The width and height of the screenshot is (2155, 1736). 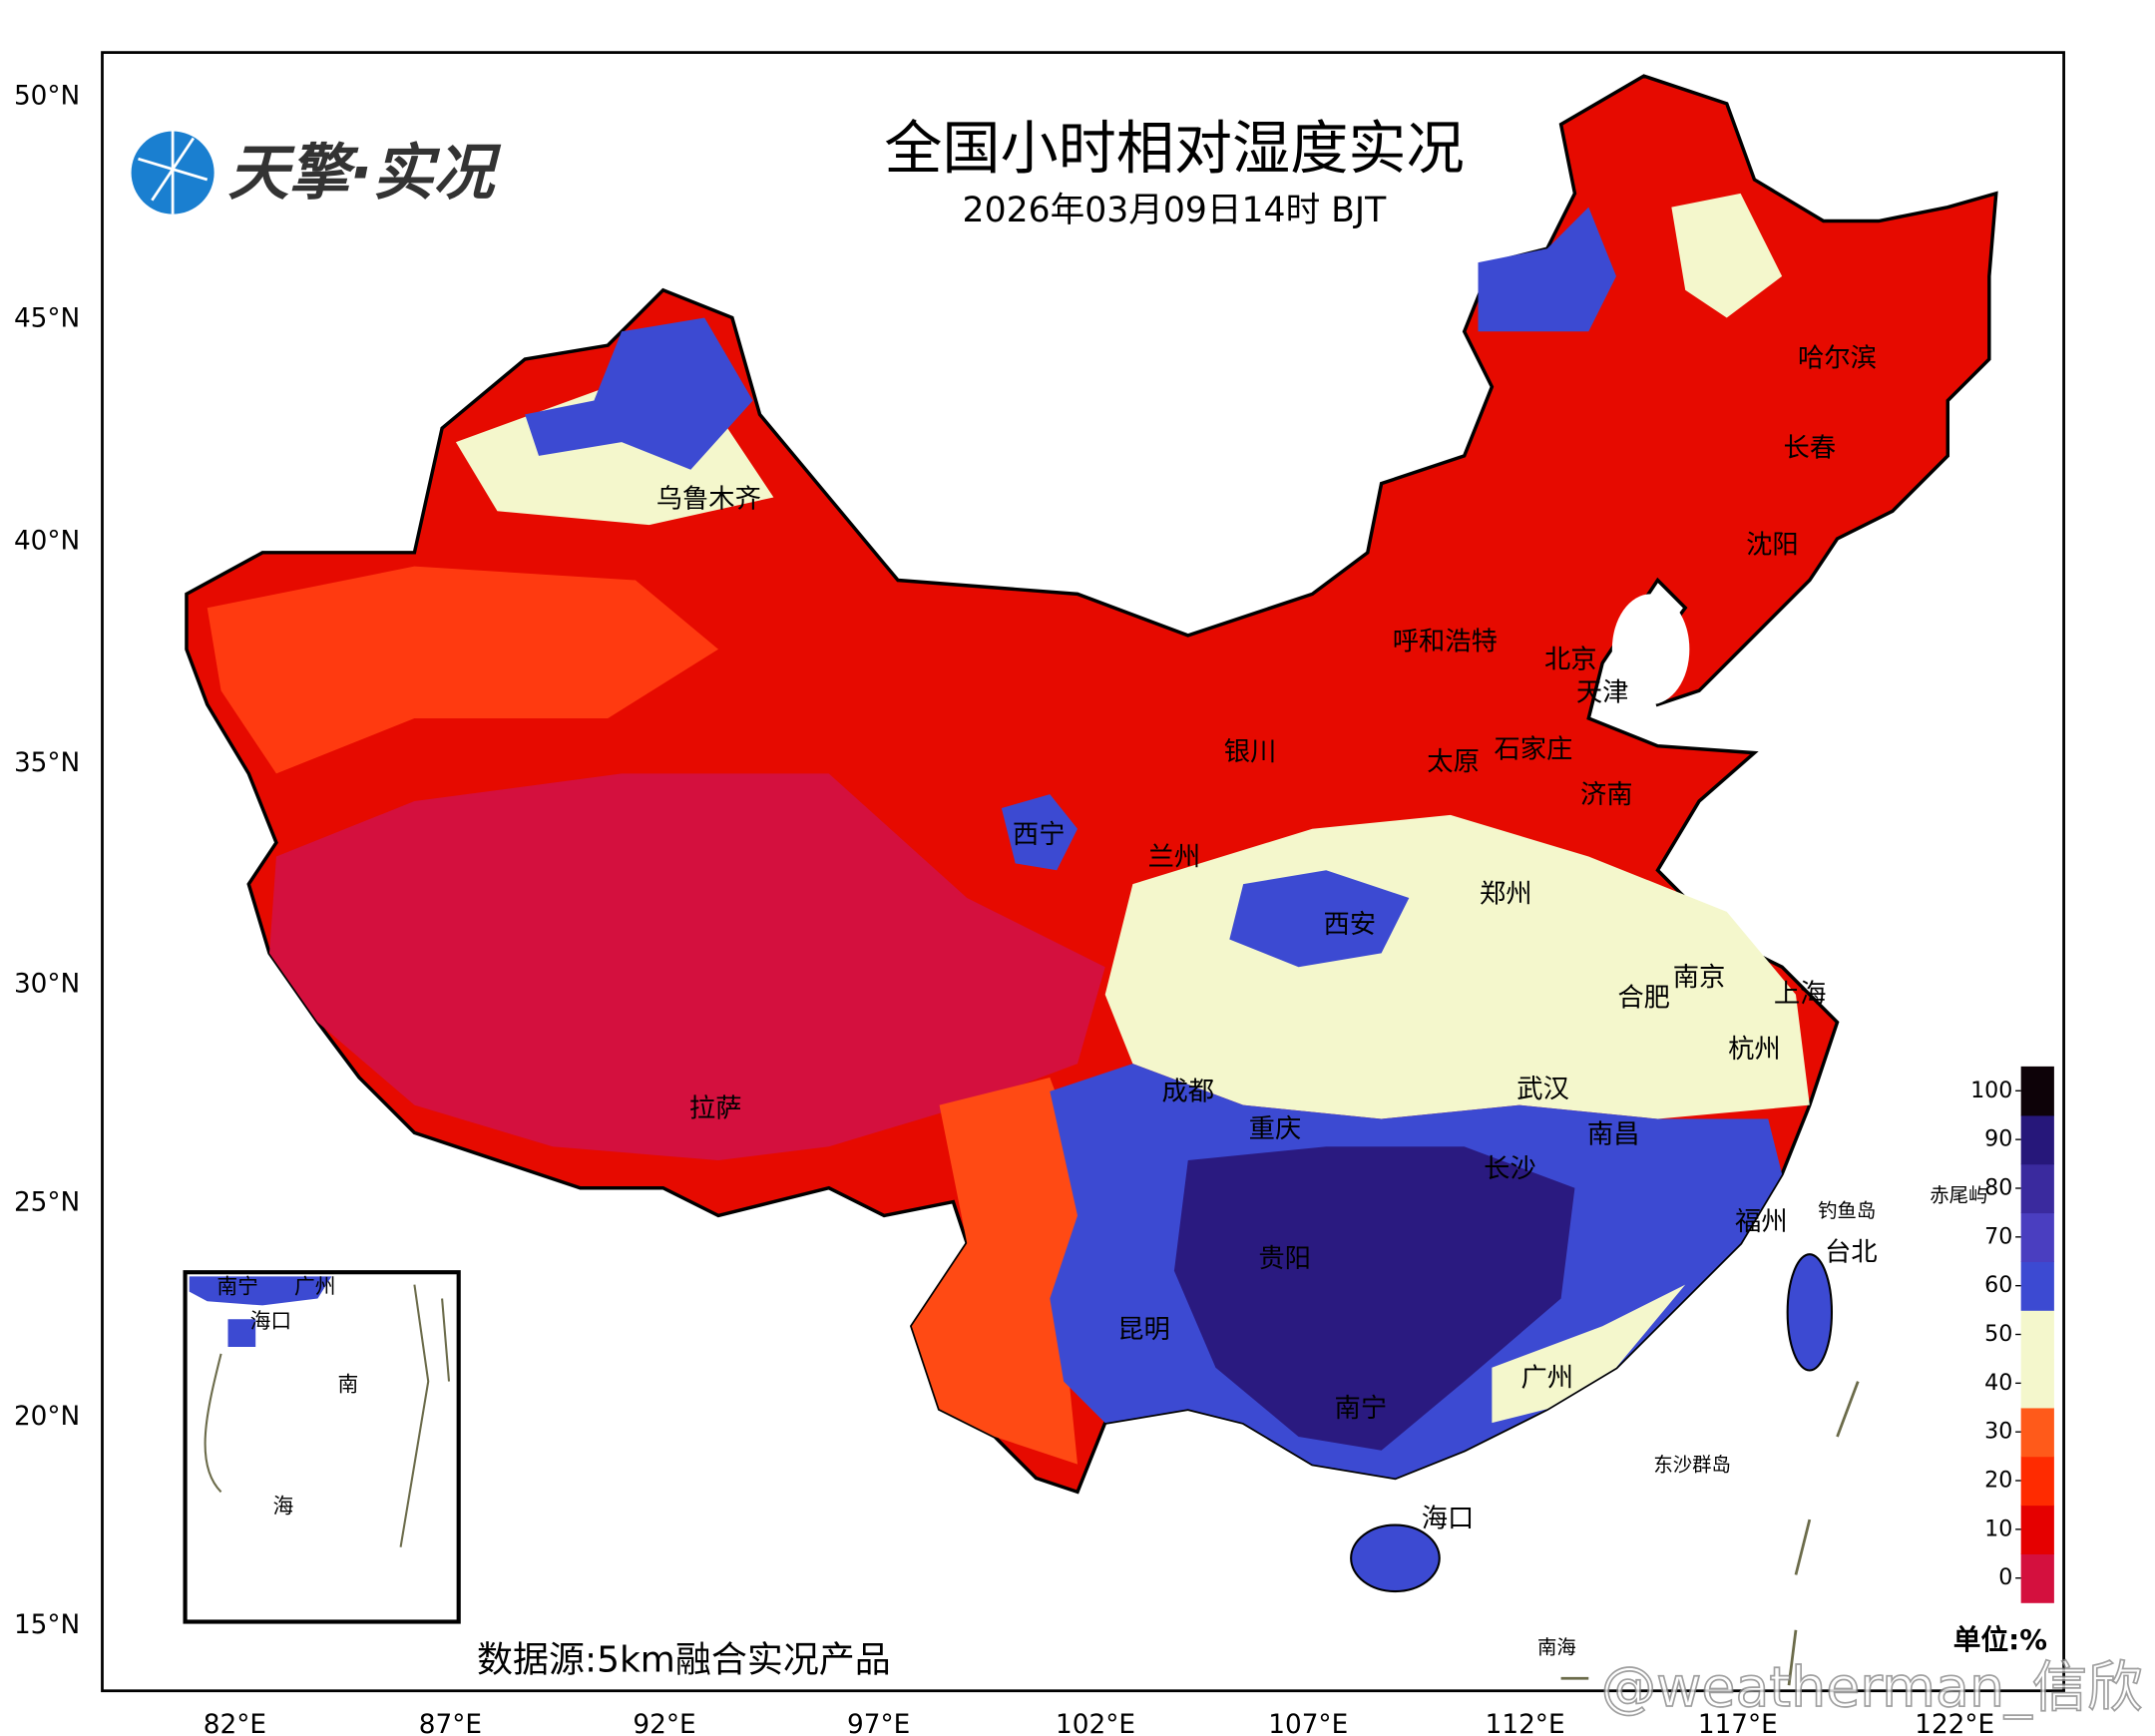 I want to click on city-label: 长春, so click(x=1810, y=448).